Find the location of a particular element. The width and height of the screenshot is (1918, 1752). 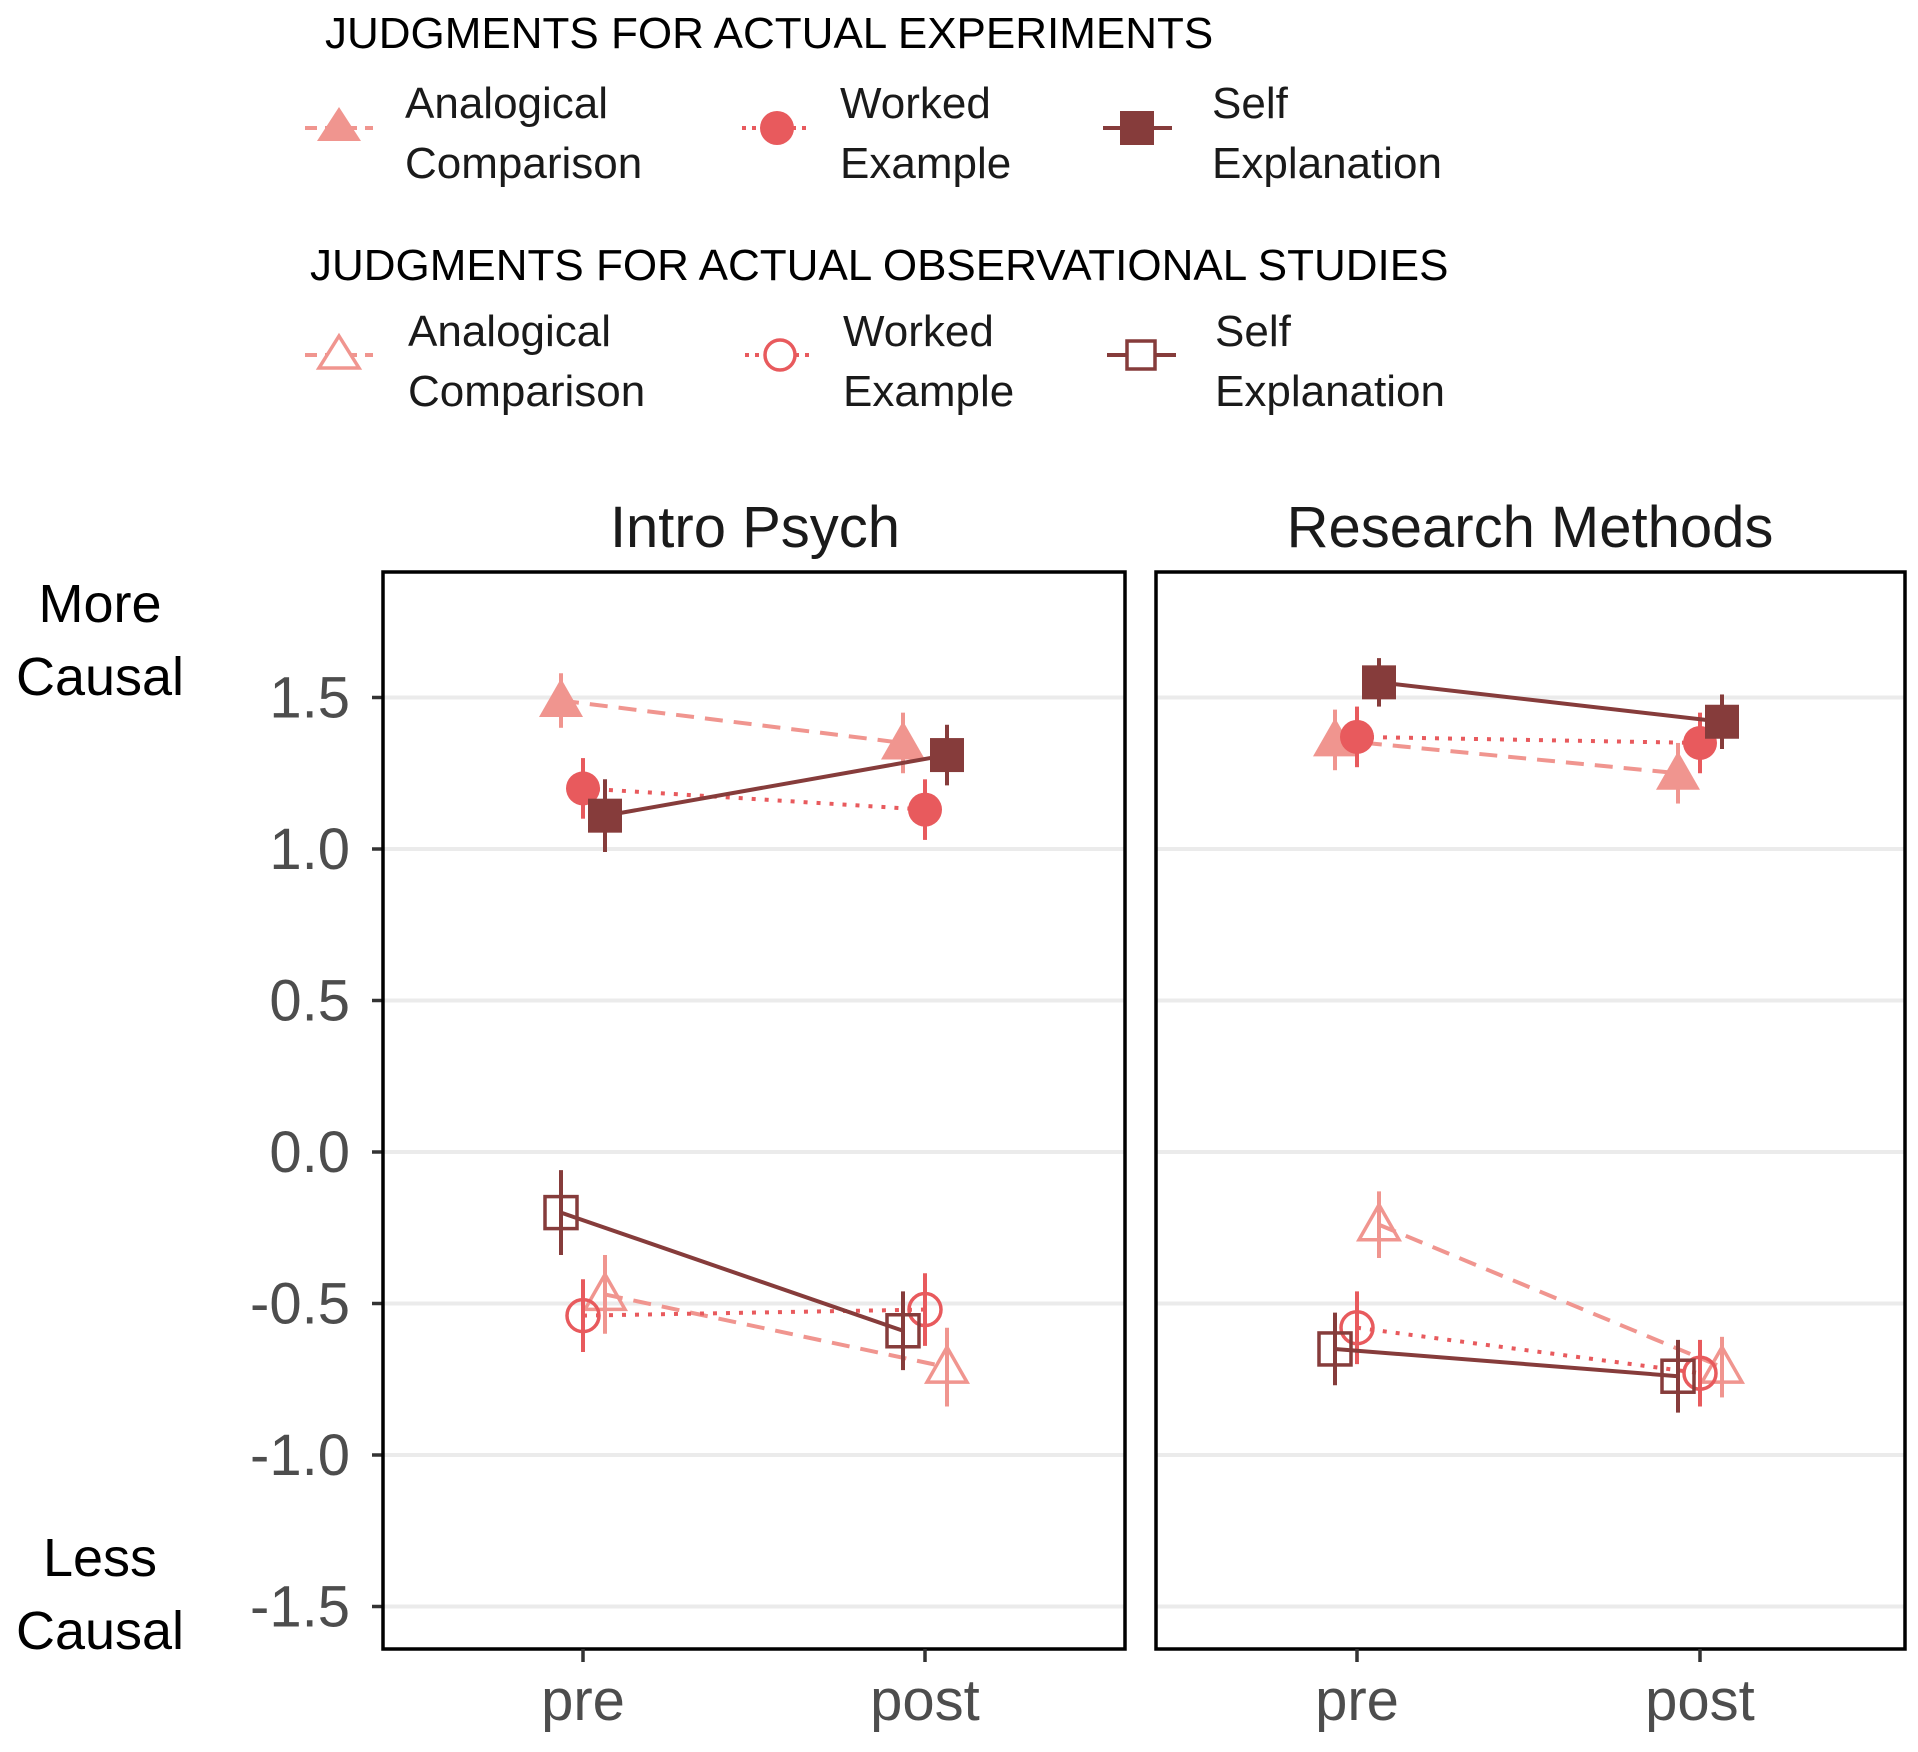

y-tick-label: -1.5 is located at coordinates (300, 1607).